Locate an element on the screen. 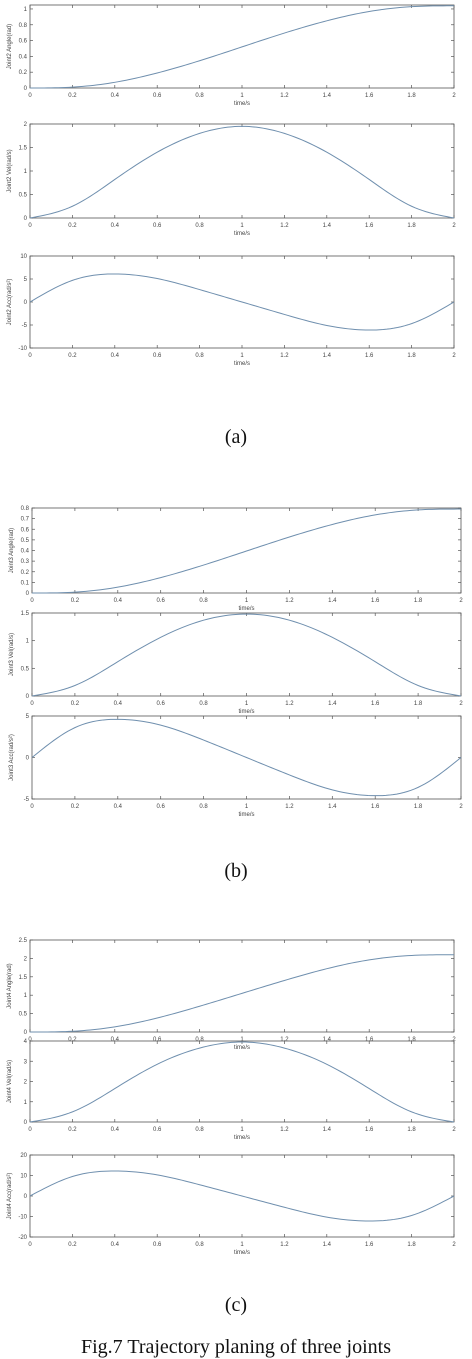 This screenshot has height=1359, width=472. chart-b-2-xtick-label: 1.2 is located at coordinates (289, 704).